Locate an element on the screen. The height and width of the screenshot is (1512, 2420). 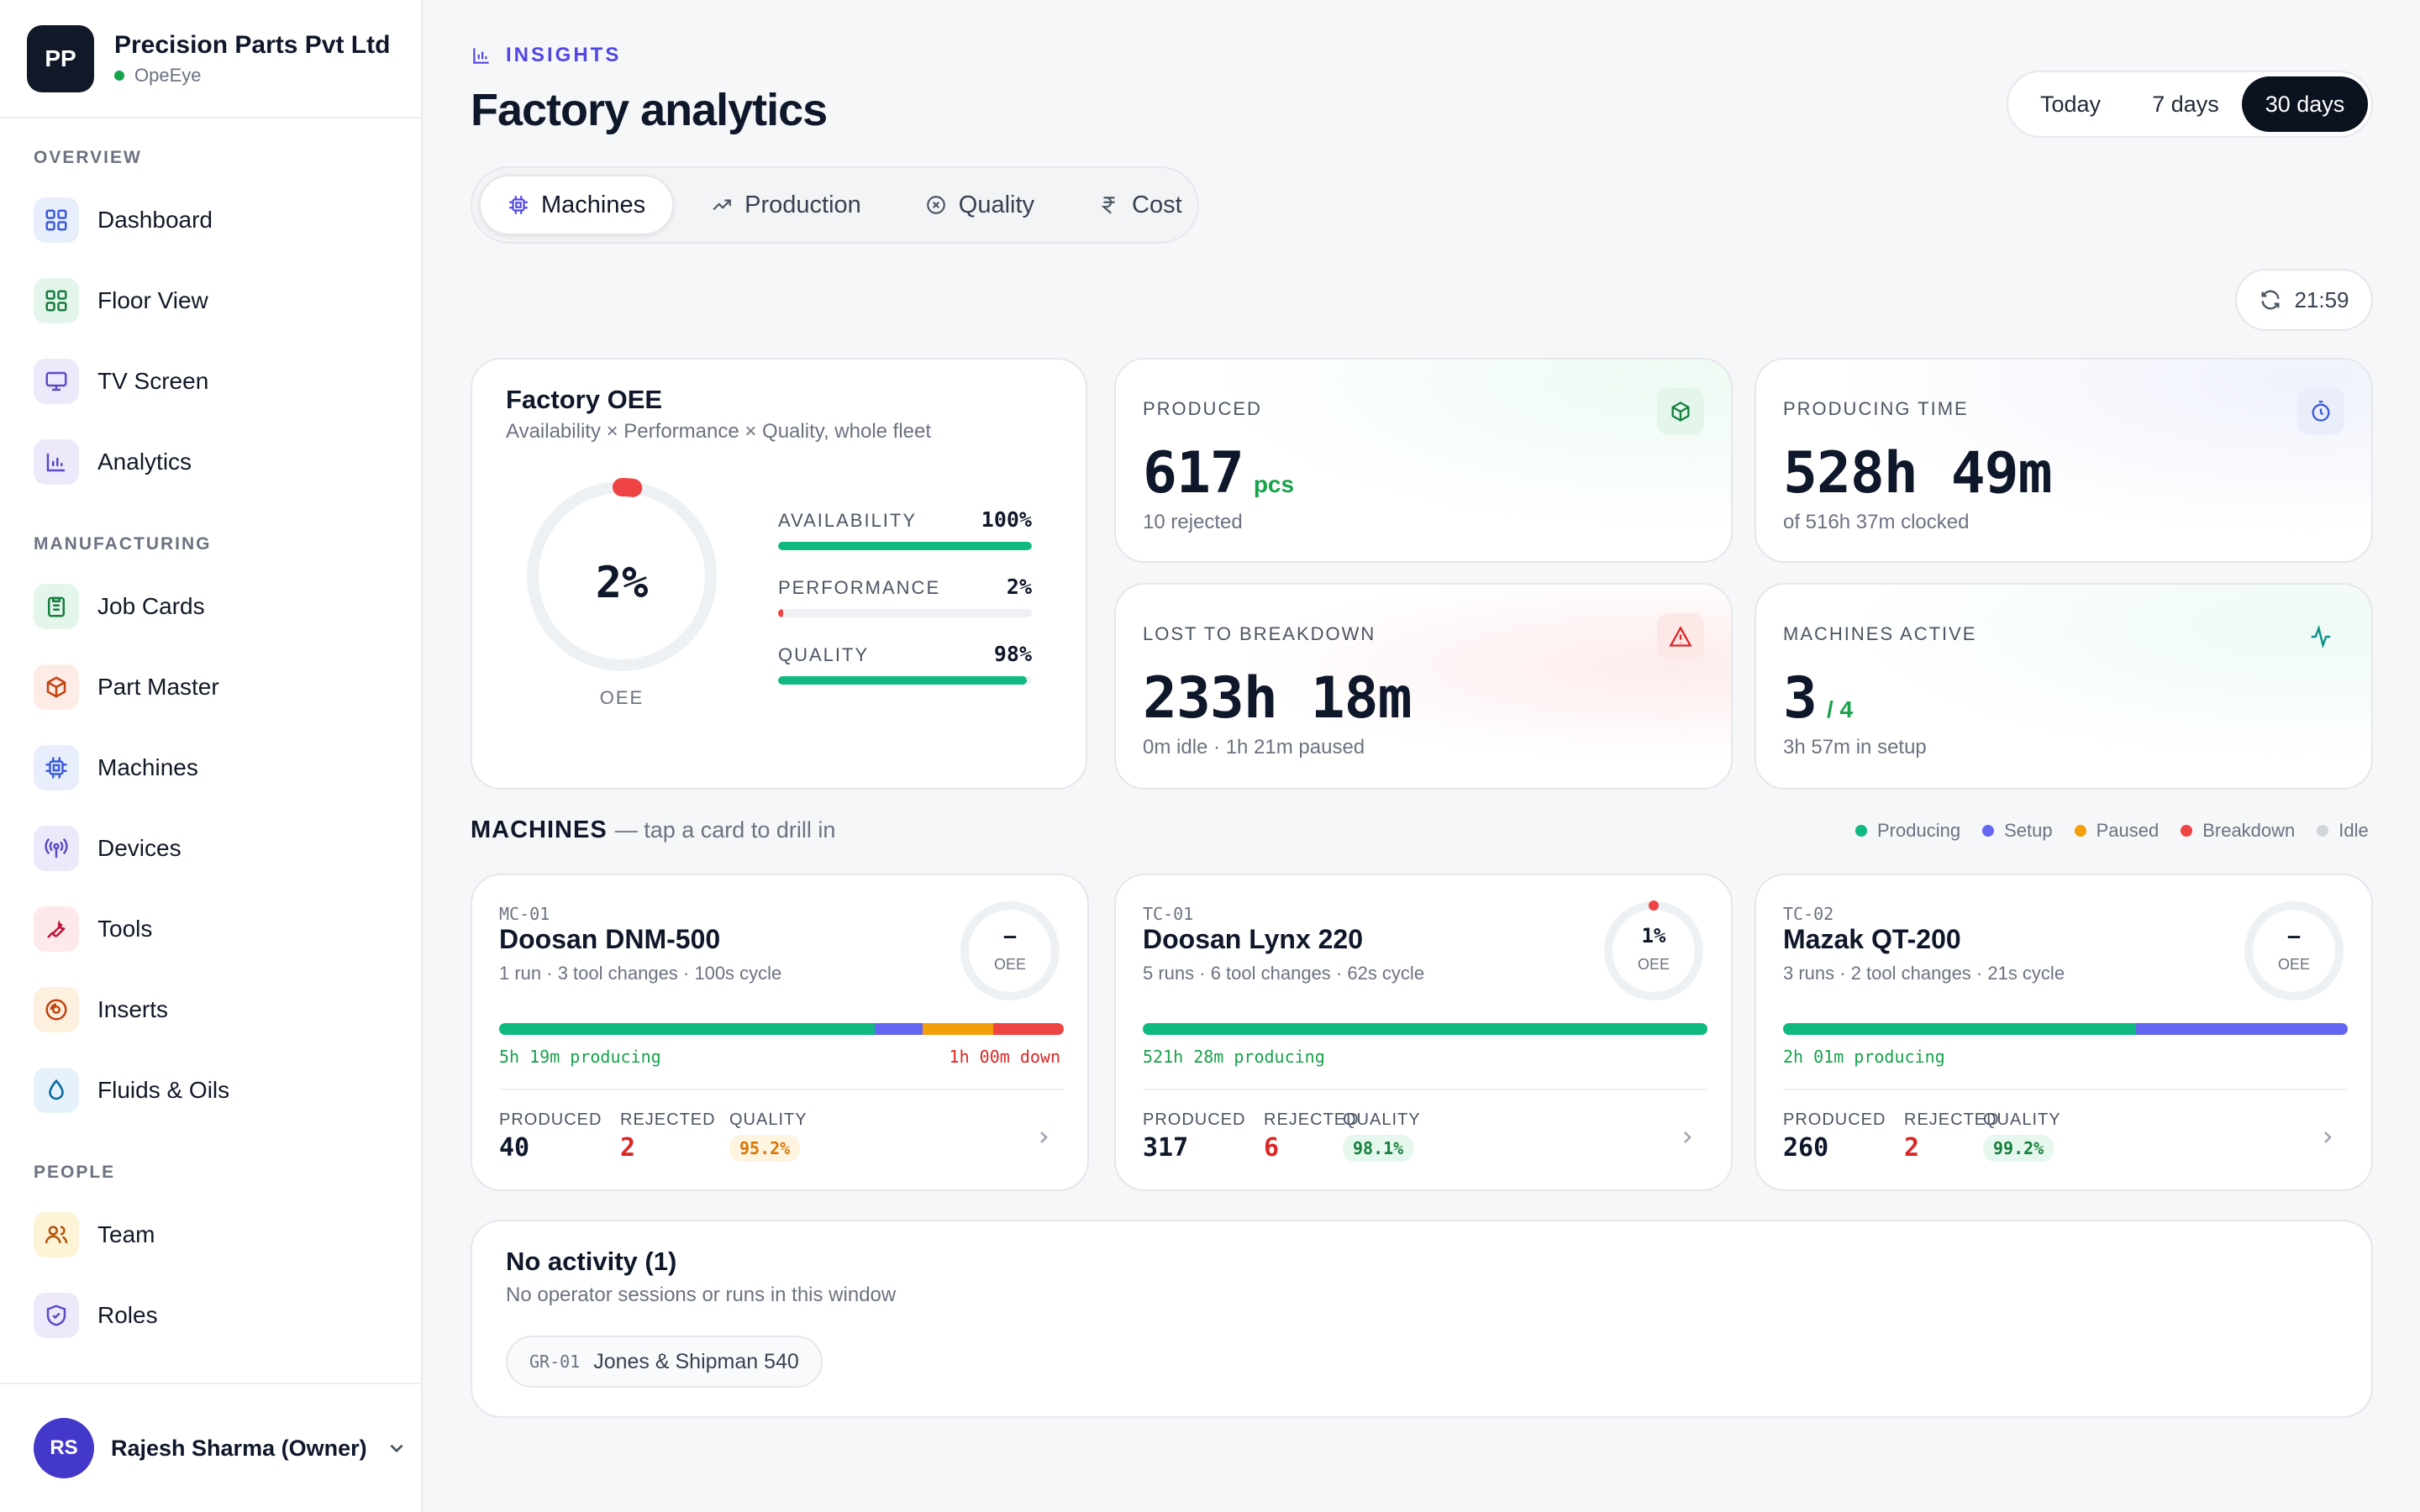
machine-meta: 5 runs · 6 tool changes · 62s cycle is located at coordinates (1284, 973).